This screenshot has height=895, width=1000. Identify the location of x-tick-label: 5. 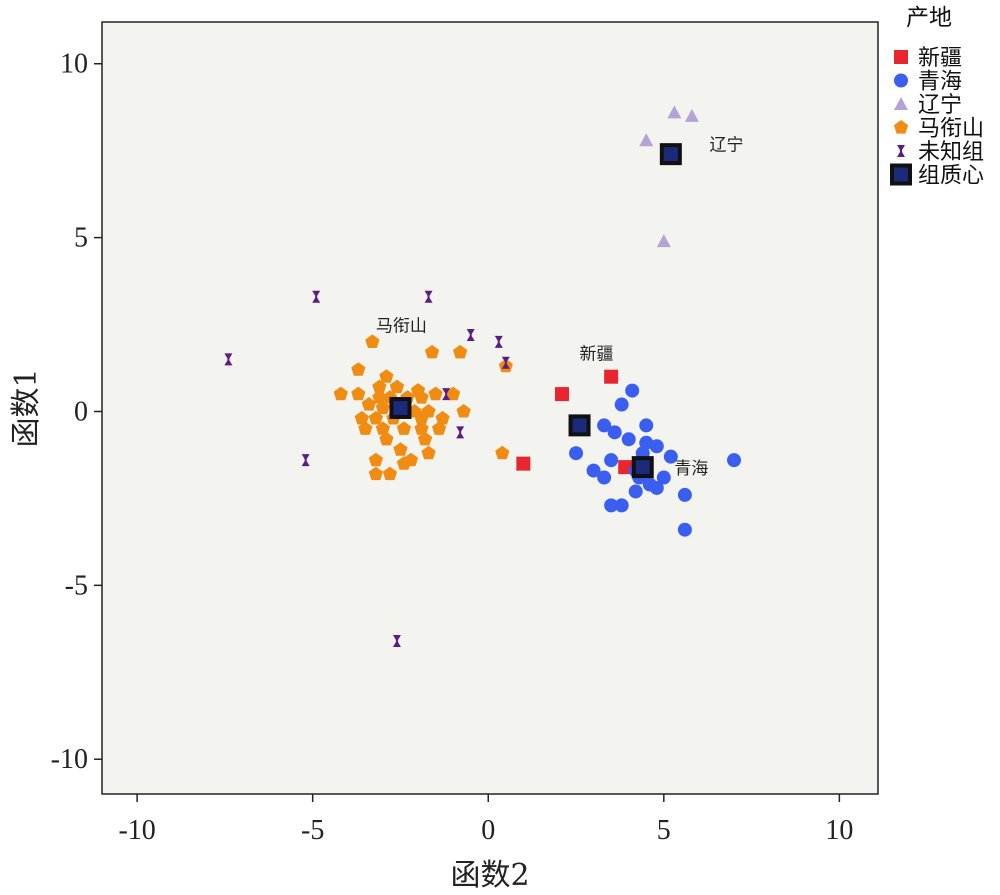
(664, 830).